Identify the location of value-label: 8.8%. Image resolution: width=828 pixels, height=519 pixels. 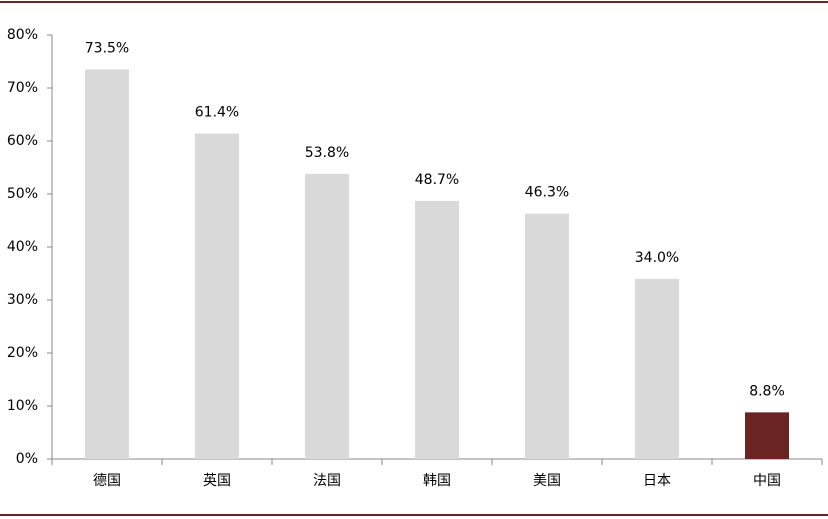
(767, 391).